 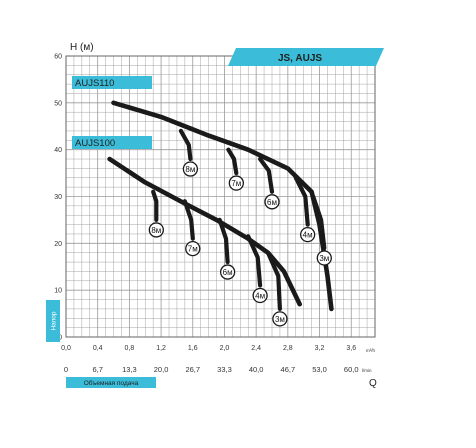 What do you see at coordinates (58, 244) in the screenshot?
I see `y-tick-label: 20` at bounding box center [58, 244].